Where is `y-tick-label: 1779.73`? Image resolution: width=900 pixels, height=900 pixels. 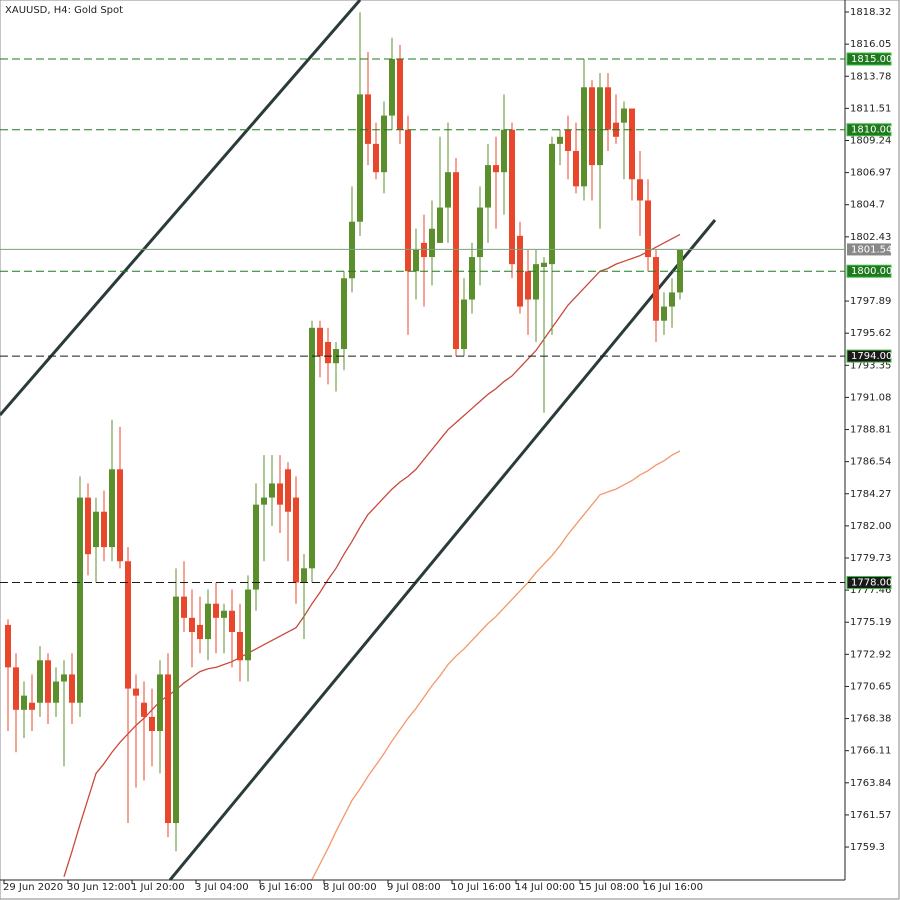
y-tick-label: 1779.73 is located at coordinates (870, 558).